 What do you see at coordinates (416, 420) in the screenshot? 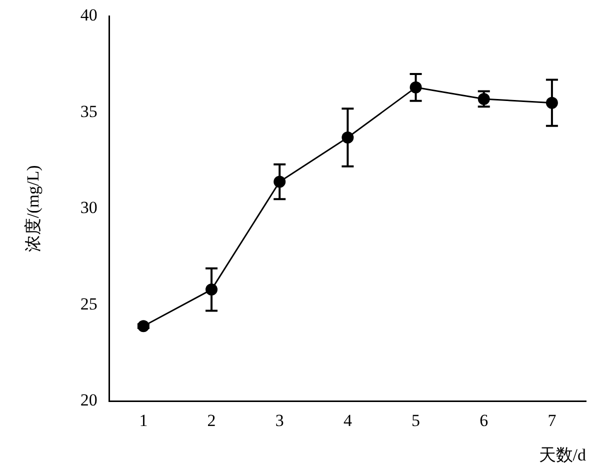
I see `x-tick-label: 5` at bounding box center [416, 420].